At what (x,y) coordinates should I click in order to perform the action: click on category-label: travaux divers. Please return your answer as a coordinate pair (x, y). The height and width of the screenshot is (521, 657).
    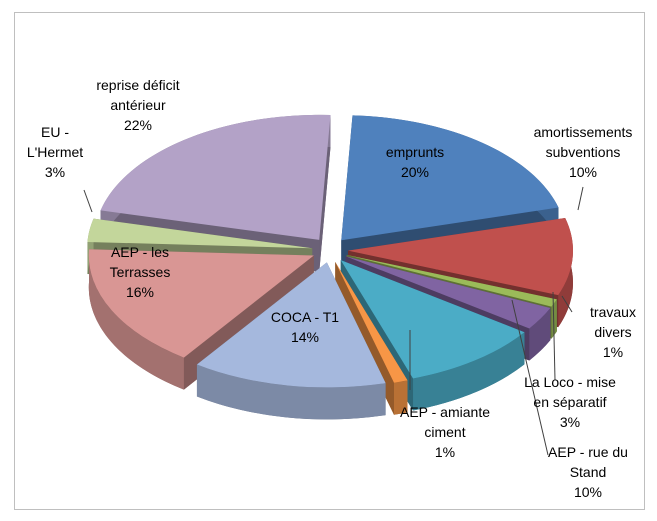
    Looking at the image, I should click on (613, 322).